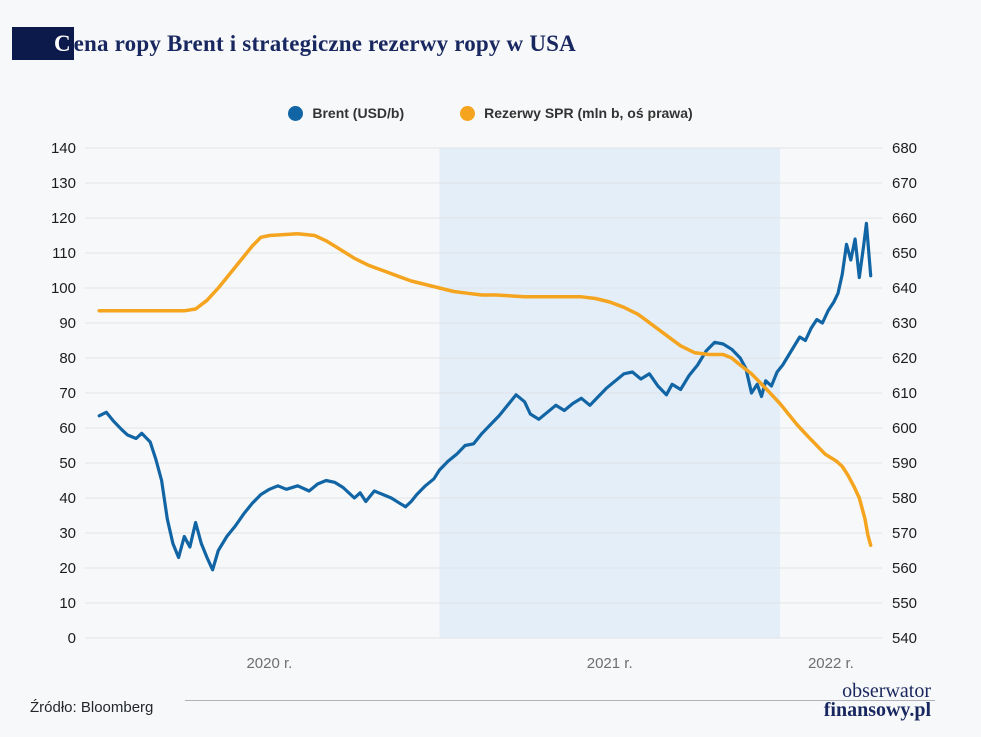  I want to click on legend-dot-spr-icon, so click(468, 113).